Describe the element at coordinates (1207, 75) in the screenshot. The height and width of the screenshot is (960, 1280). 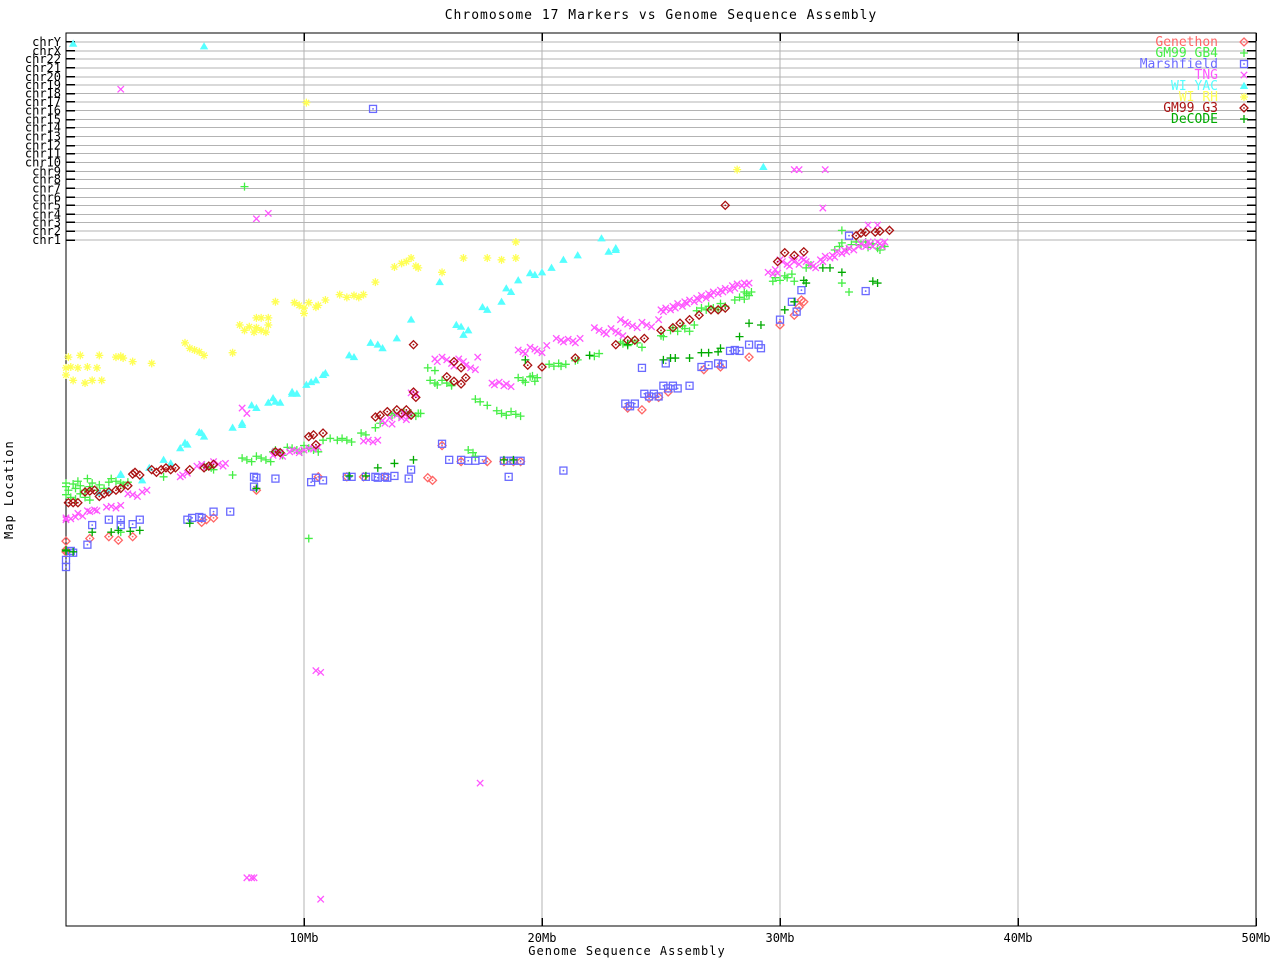
I see `legend-label: TNG` at that location.